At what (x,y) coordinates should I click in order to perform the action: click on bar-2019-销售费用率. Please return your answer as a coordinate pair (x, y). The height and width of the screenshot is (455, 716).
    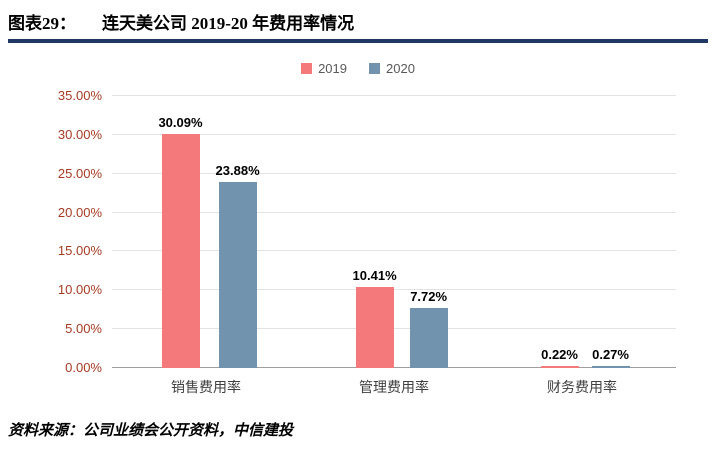
    Looking at the image, I should click on (180, 251).